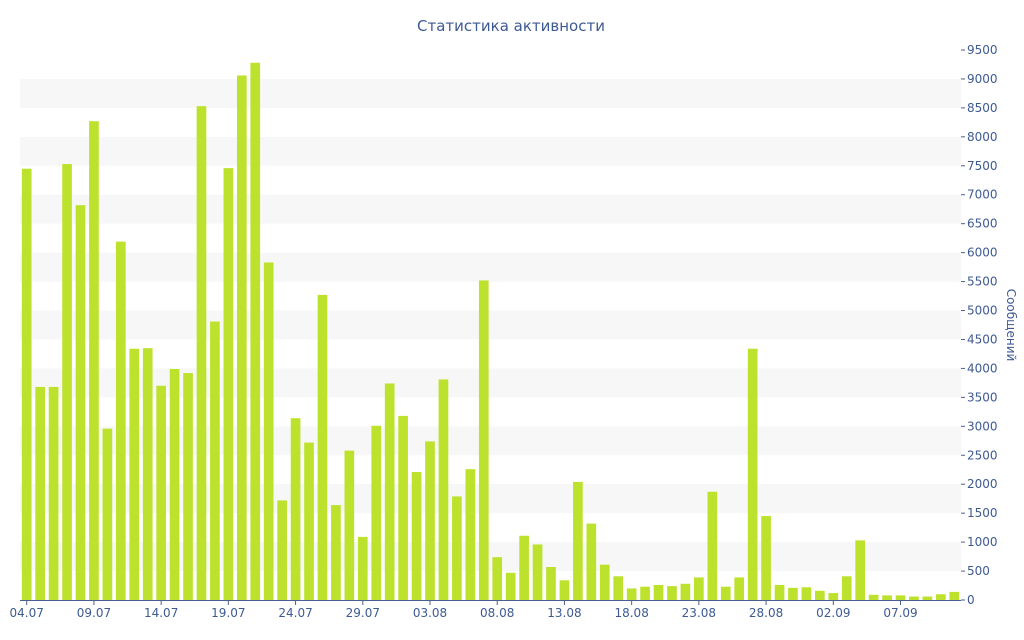 This screenshot has width=1024, height=640. What do you see at coordinates (982, 397) in the screenshot?
I see `y-tick-label: 3500` at bounding box center [982, 397].